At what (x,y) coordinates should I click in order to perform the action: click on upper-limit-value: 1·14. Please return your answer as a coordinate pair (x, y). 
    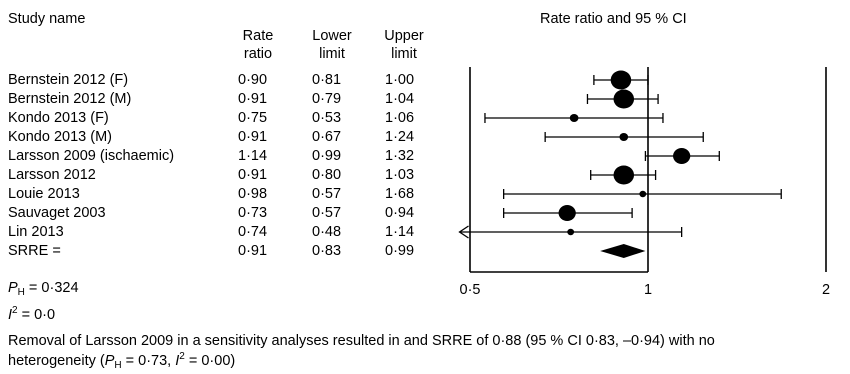
    Looking at the image, I should click on (400, 232).